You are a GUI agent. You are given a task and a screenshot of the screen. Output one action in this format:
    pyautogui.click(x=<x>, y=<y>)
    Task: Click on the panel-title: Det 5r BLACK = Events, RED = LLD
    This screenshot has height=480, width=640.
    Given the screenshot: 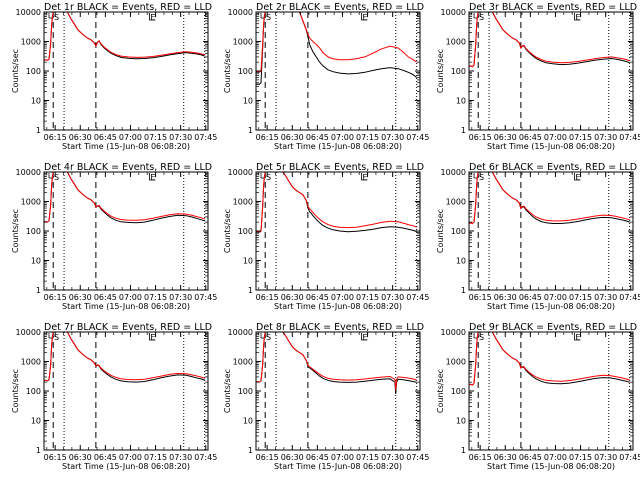 What is the action you would take?
    pyautogui.click(x=340, y=167)
    